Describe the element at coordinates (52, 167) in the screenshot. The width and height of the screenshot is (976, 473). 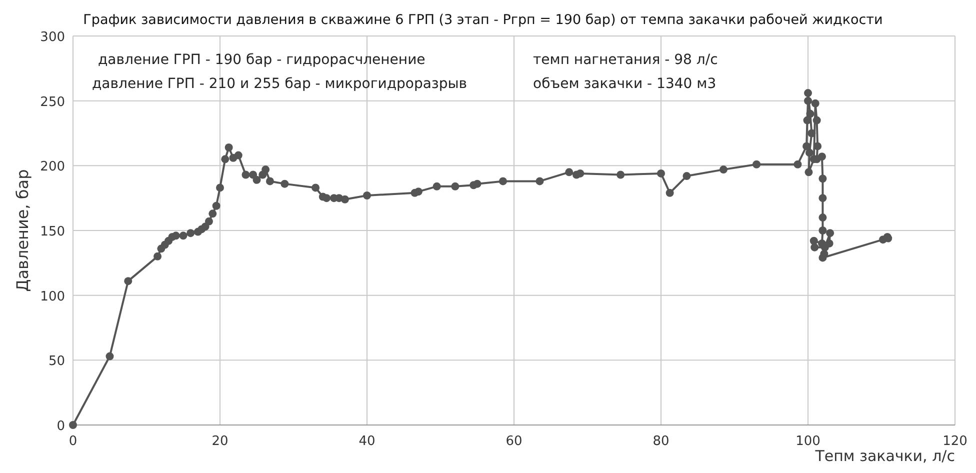
I see `y-tick-label: 200` at that location.